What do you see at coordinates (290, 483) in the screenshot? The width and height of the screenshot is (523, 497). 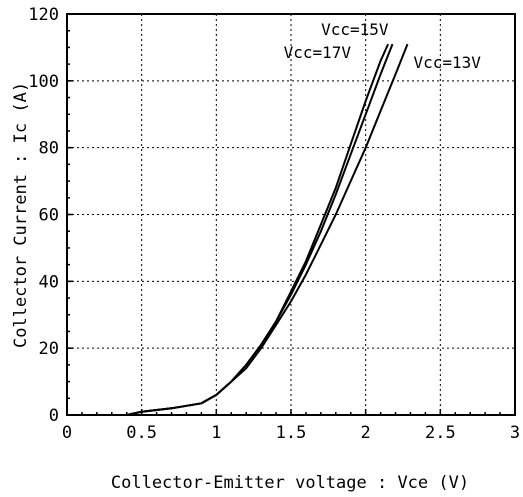 I see `x-axis-title: Collector-Emitter voltage : Vce (V)` at bounding box center [290, 483].